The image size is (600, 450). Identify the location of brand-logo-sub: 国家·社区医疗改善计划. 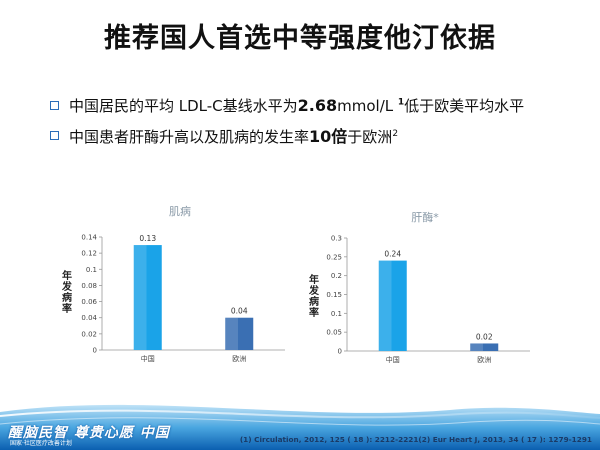
(41, 443).